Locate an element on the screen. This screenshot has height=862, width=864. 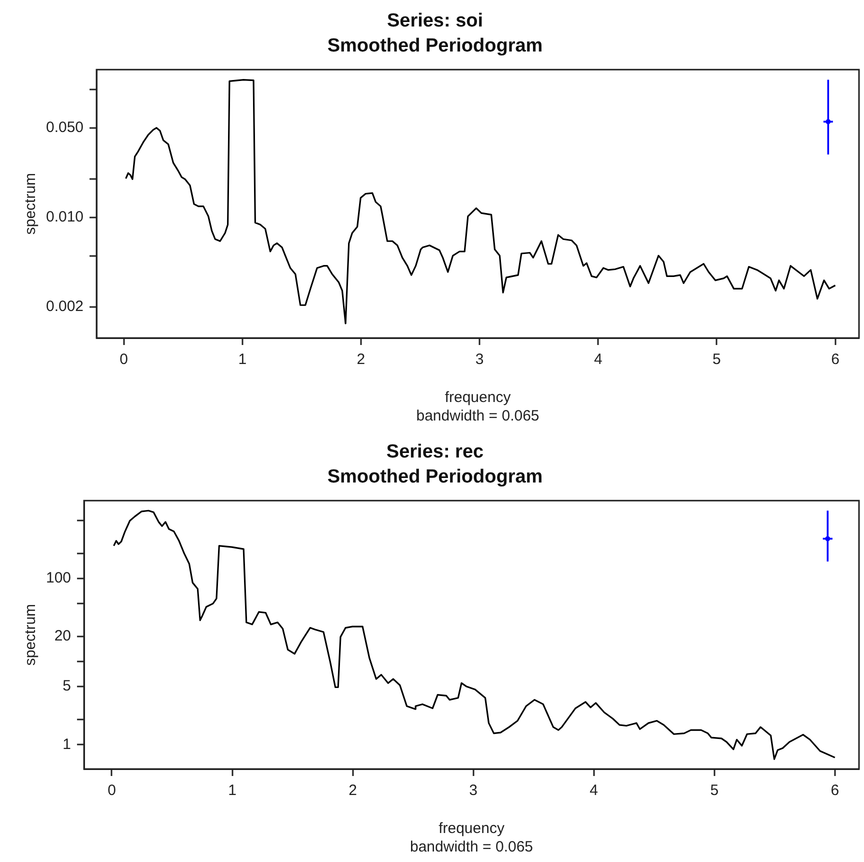
y-tick-label: 100 is located at coordinates (59, 578).